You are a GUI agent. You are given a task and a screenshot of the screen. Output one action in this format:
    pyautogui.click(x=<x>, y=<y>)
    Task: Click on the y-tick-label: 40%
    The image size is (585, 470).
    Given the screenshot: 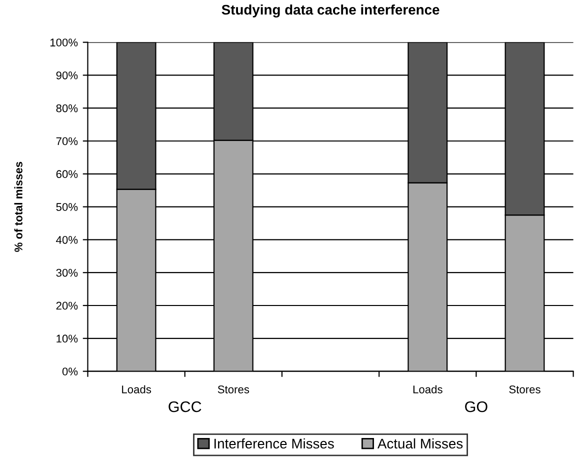 What is the action you would take?
    pyautogui.click(x=67, y=240)
    